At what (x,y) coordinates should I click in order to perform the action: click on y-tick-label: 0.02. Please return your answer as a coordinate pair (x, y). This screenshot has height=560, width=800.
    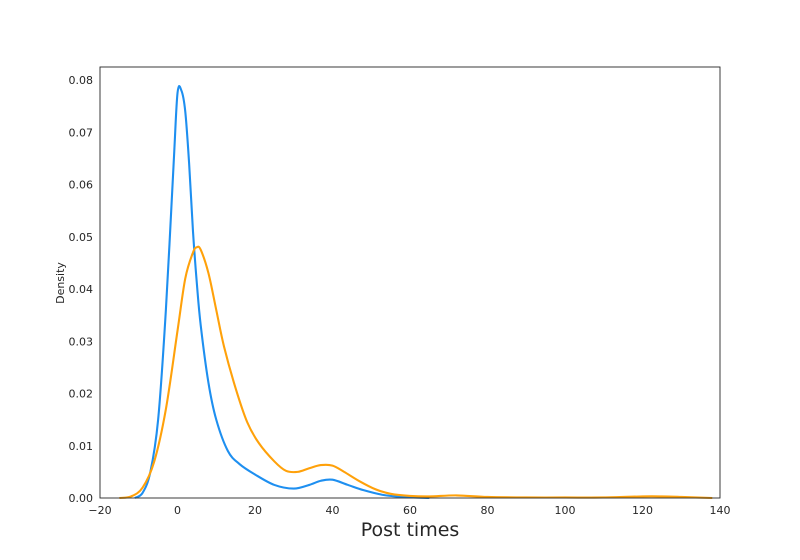
    Looking at the image, I should click on (81, 394).